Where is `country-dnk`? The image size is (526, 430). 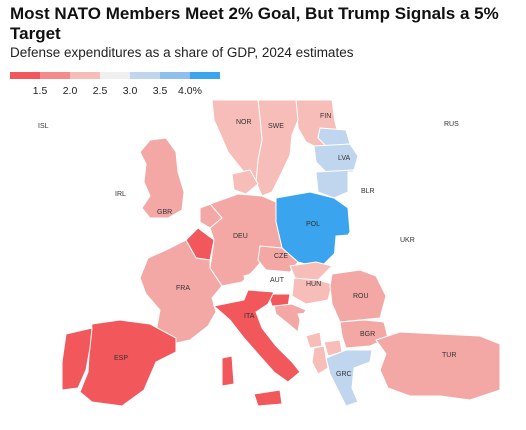
country-dnk is located at coordinates (245, 182).